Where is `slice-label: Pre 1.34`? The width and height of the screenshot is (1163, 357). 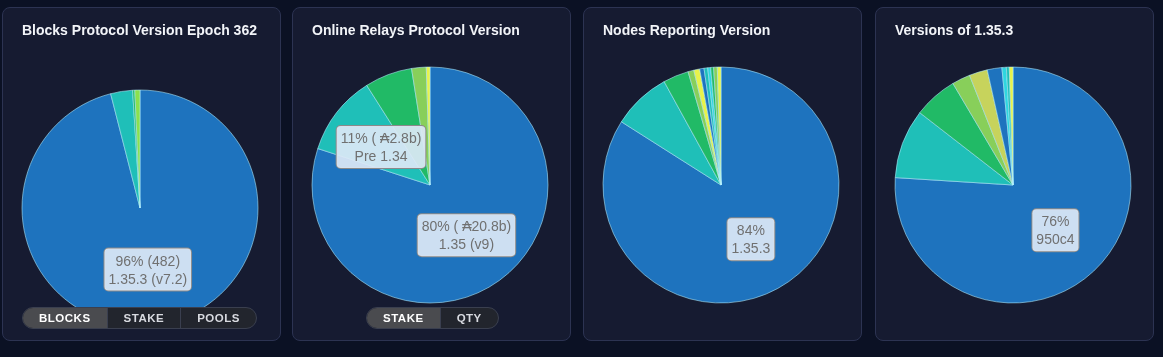
slice-label: Pre 1.34 is located at coordinates (381, 156).